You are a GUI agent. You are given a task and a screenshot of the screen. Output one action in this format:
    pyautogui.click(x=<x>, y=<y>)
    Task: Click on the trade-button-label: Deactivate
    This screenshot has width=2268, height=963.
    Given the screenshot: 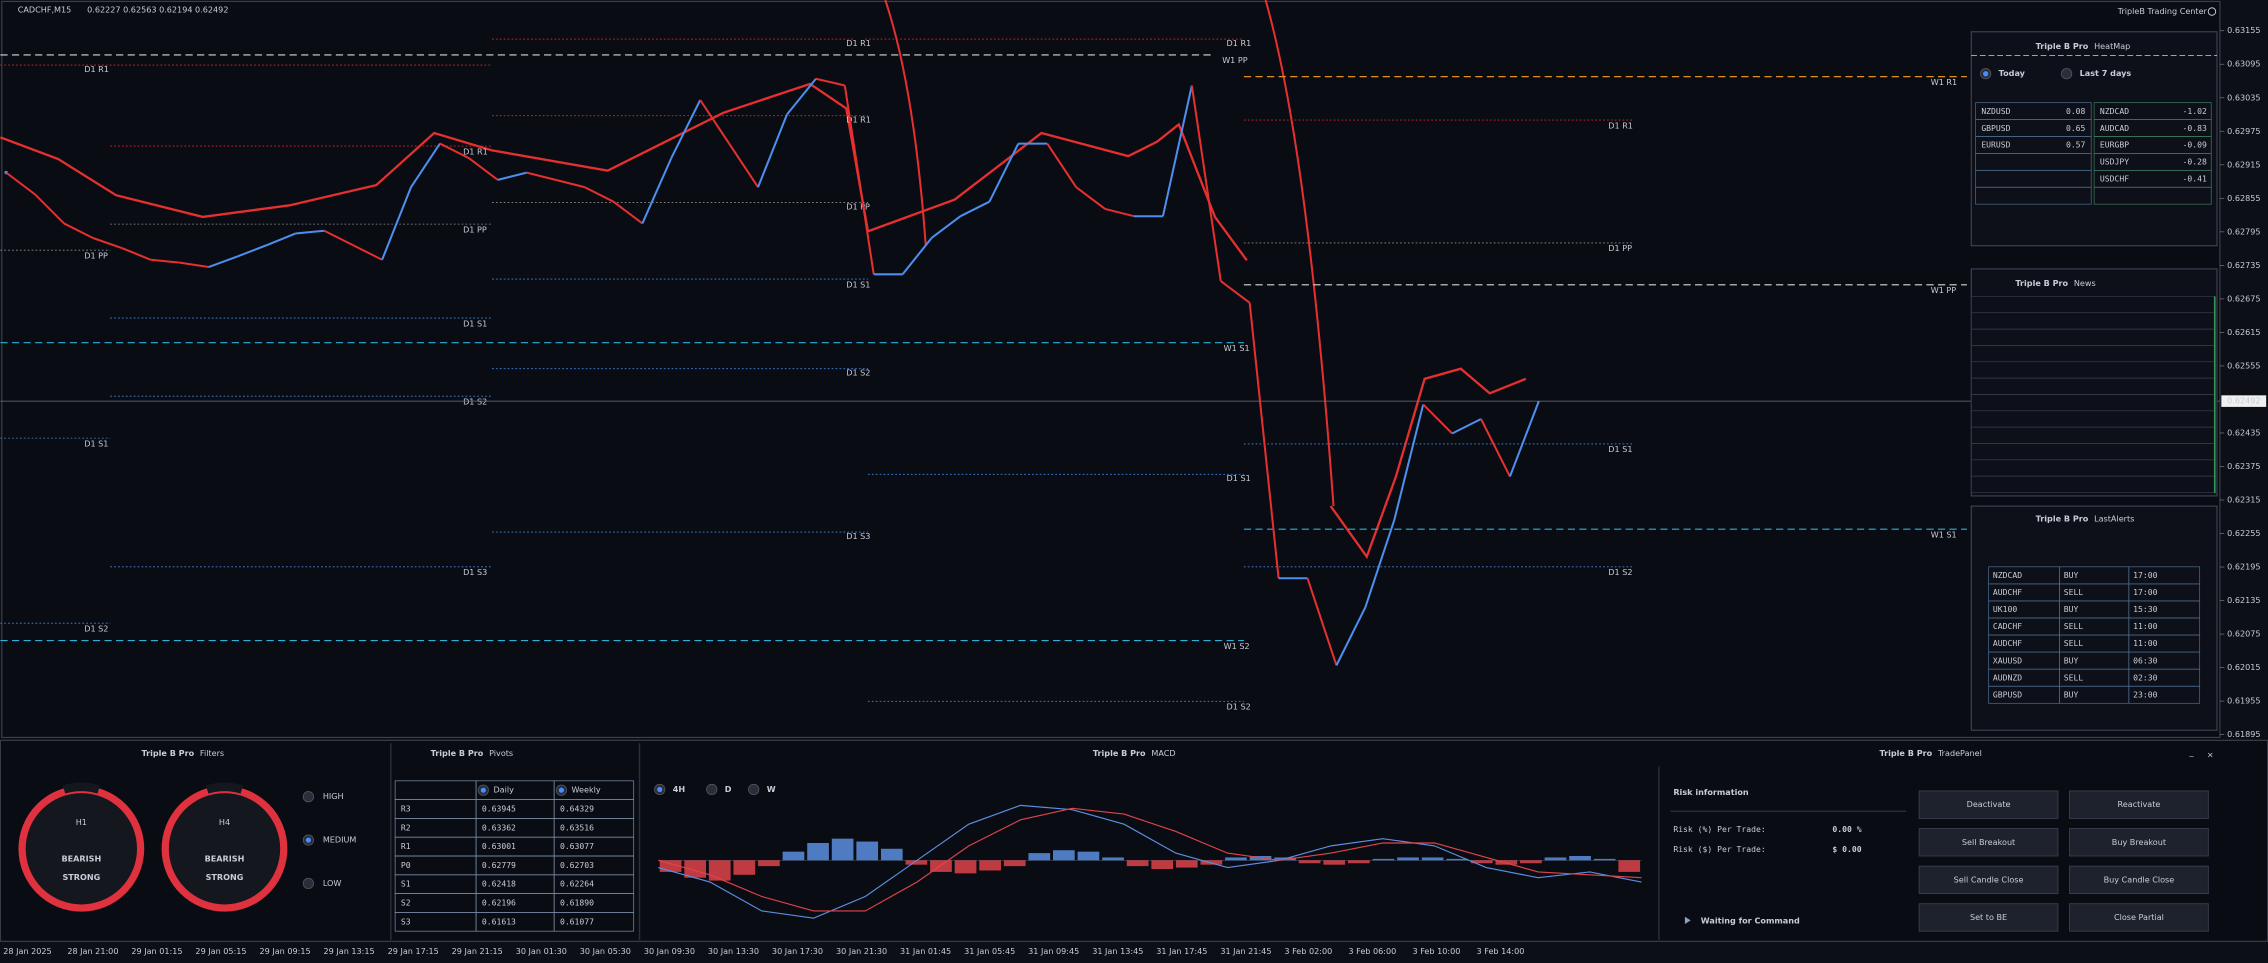 What is the action you would take?
    pyautogui.click(x=1989, y=804)
    